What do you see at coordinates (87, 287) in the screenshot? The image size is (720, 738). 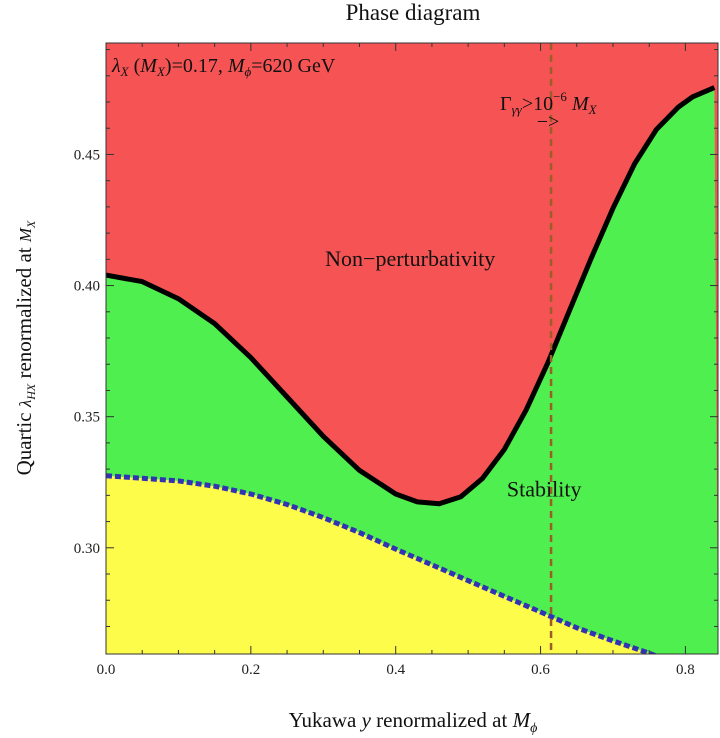 I see `y-tick-label: 0.40` at bounding box center [87, 287].